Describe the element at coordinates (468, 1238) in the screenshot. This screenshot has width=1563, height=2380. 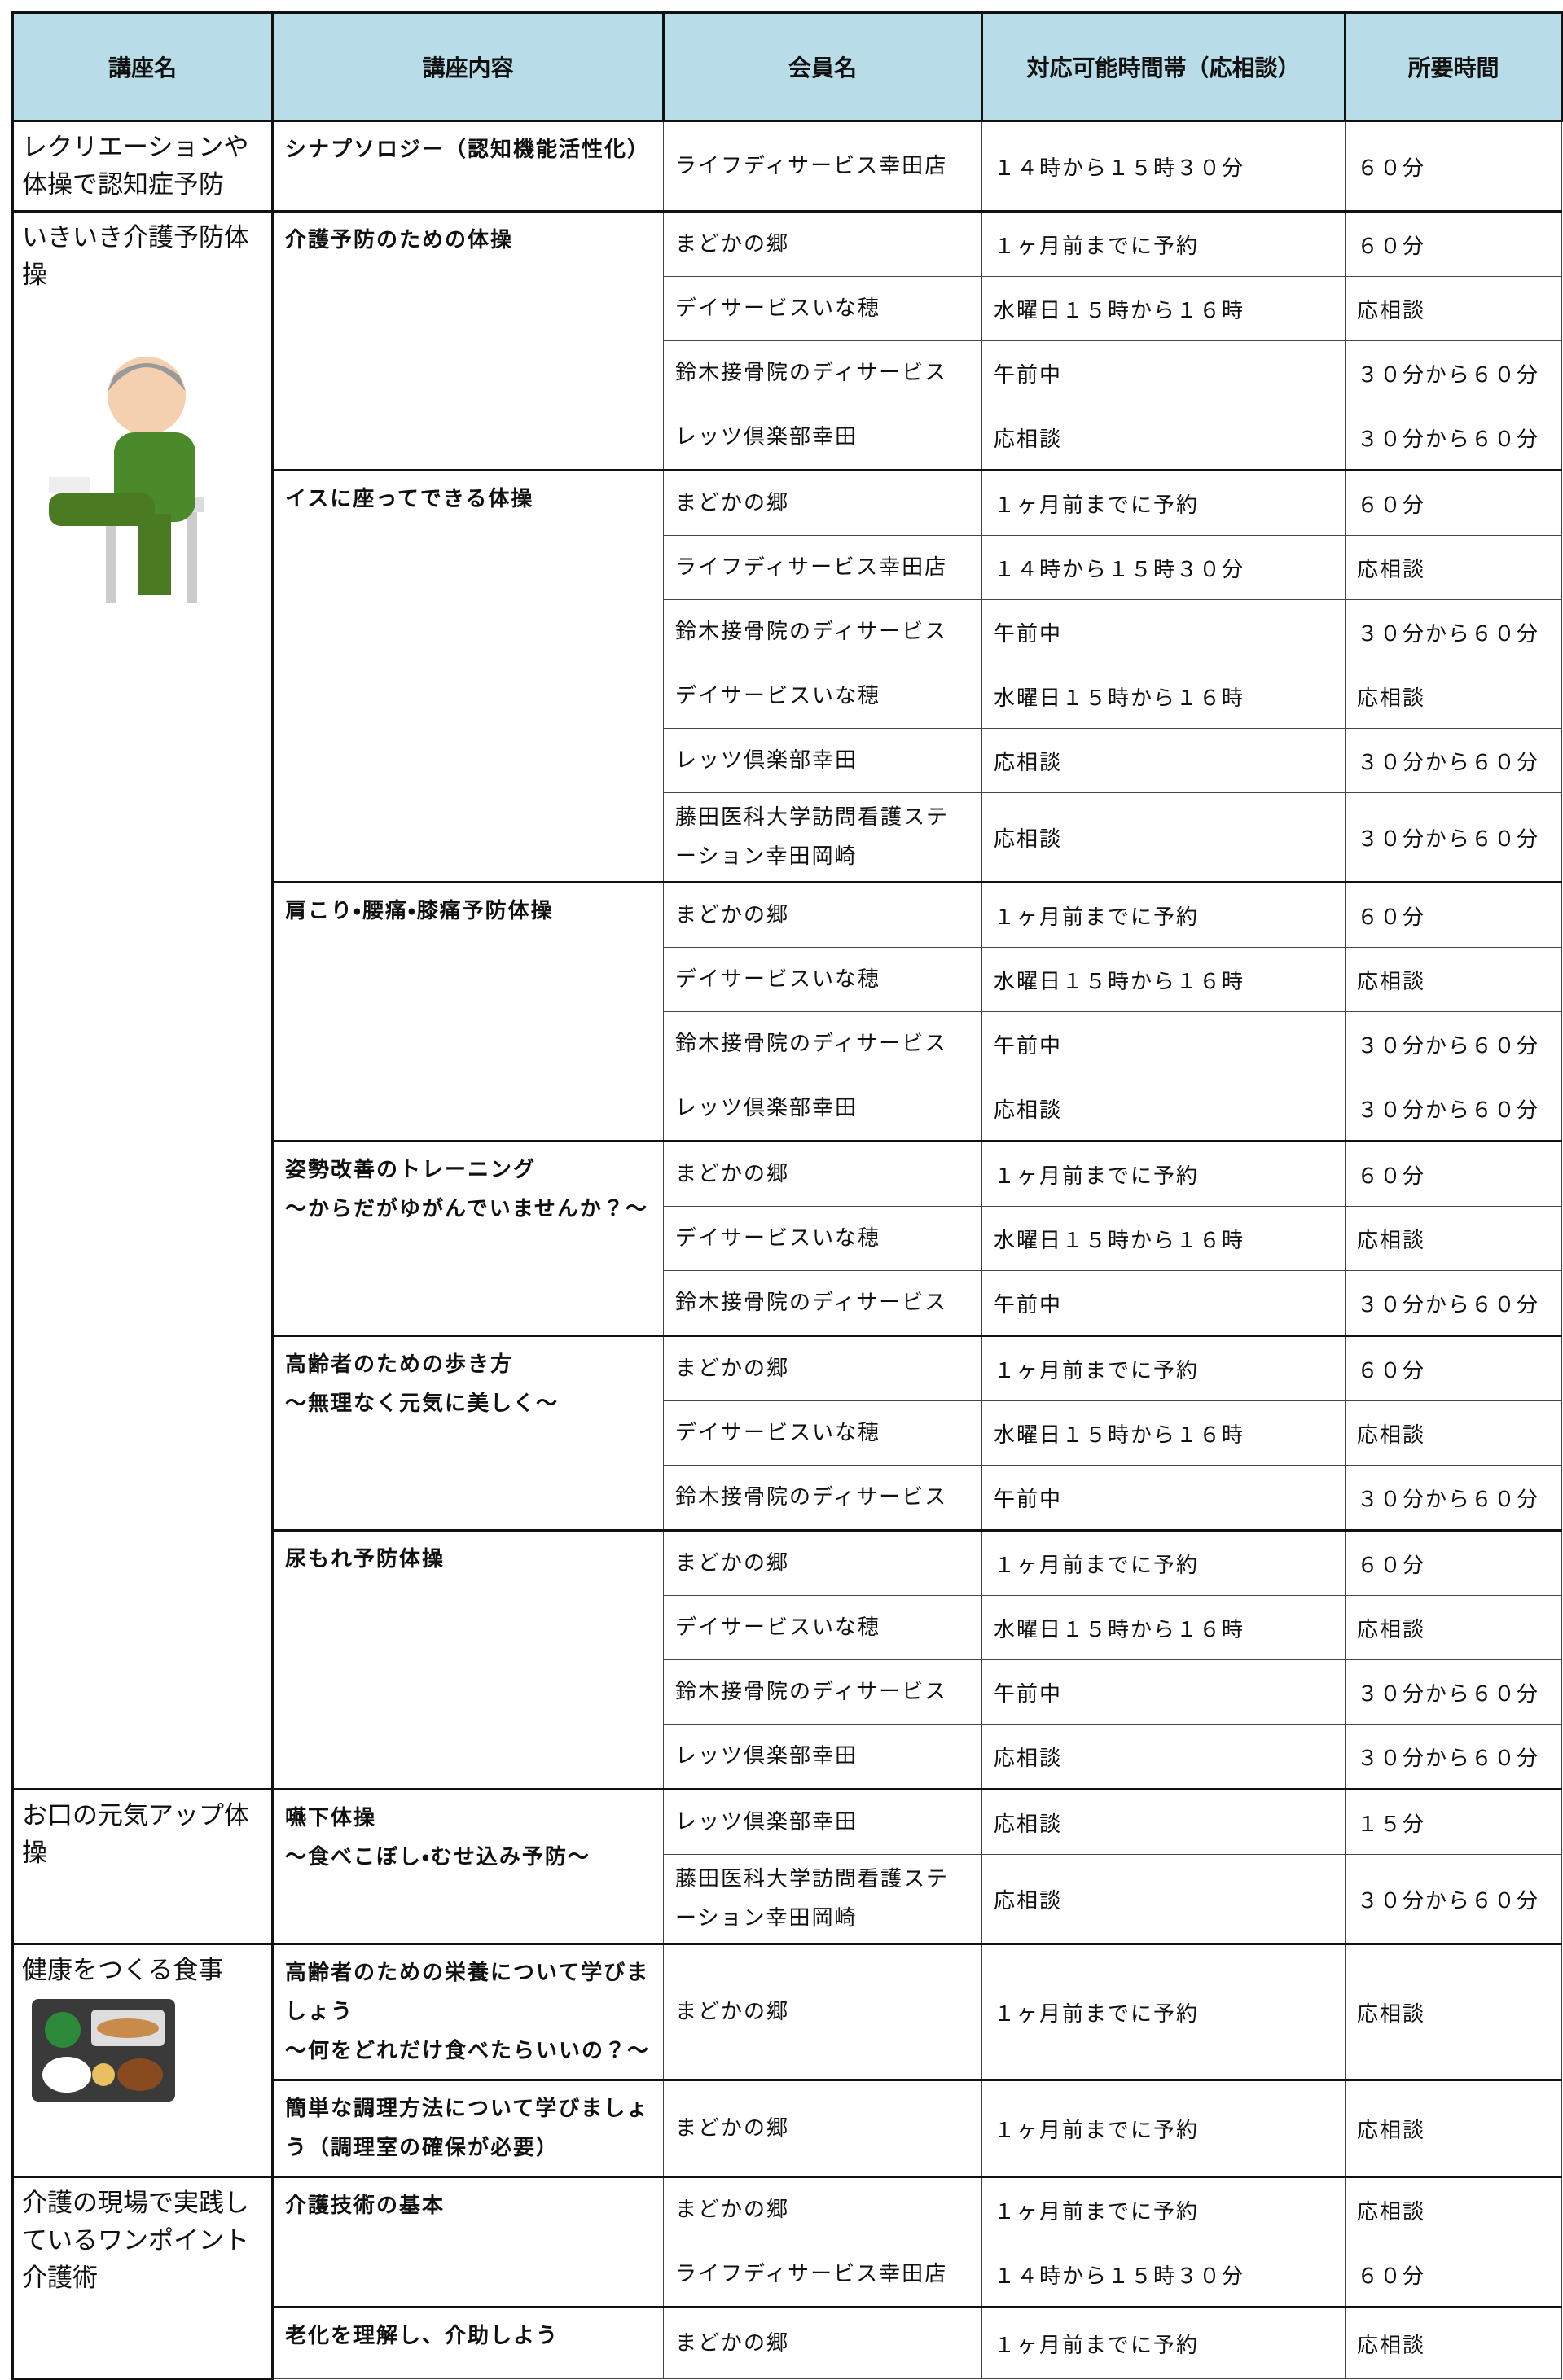
I see `course-content: 姿勢改善のトレーニング ～からだがゆがんでいませんか？～` at that location.